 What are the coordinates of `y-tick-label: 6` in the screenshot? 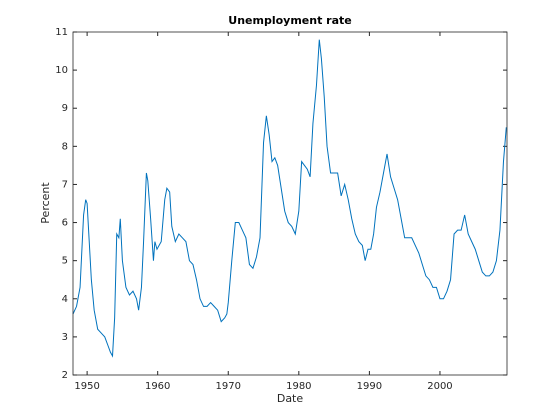 It's located at (65, 223).